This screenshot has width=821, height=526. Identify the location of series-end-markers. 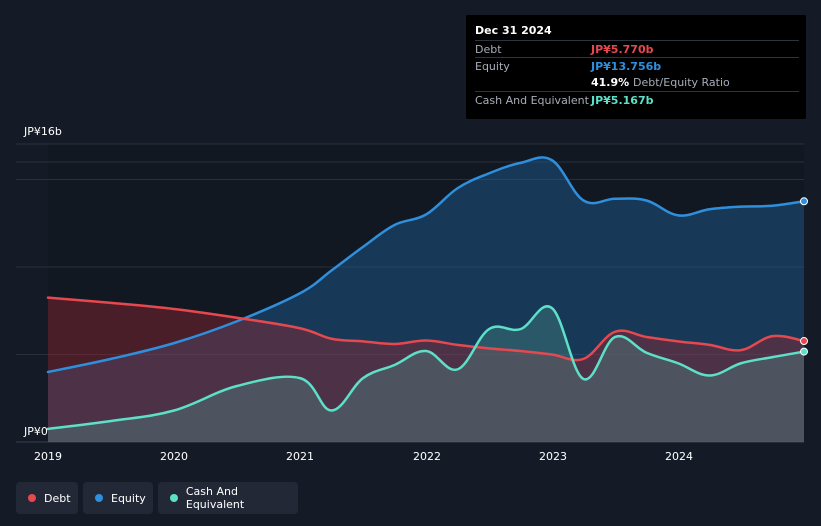
(804, 276).